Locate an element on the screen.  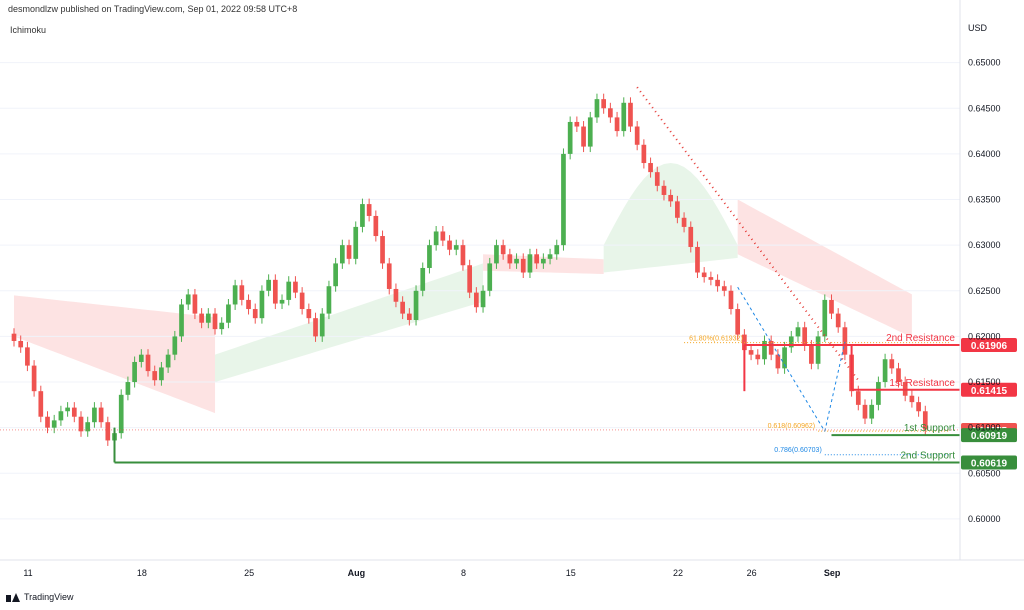
level-value: 0.60619 is located at coordinates (989, 463).